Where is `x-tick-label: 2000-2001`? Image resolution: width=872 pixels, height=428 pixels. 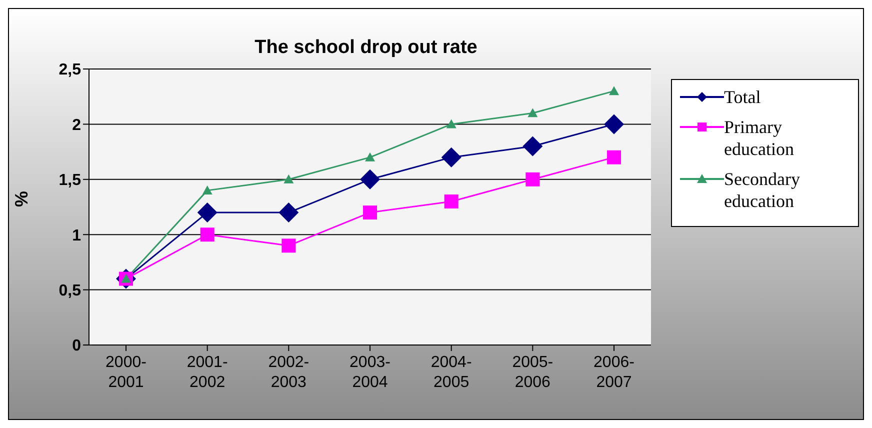
x-tick-label: 2000-2001 is located at coordinates (126, 372).